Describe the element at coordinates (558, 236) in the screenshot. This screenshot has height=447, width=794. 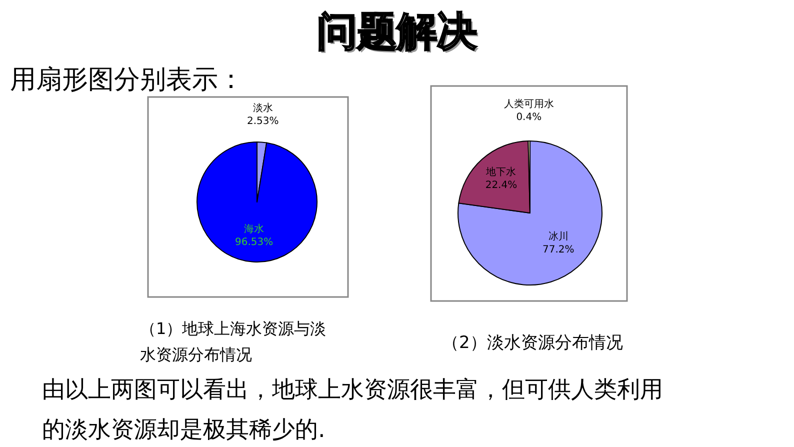
I see `slice-label: 冰川` at that location.